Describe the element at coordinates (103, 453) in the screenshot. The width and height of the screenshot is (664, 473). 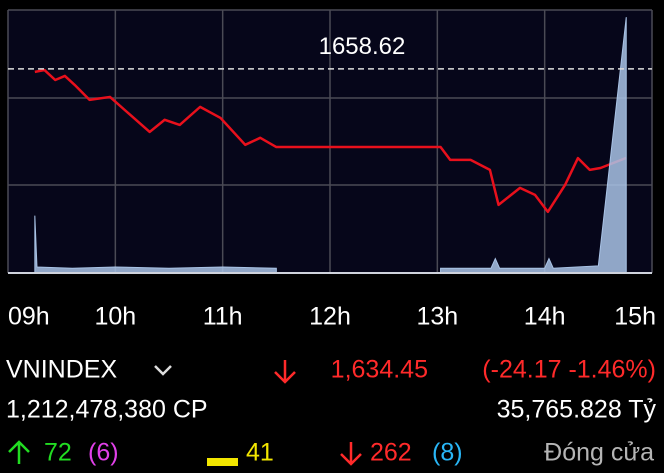
I see `ceiling: (6)` at that location.